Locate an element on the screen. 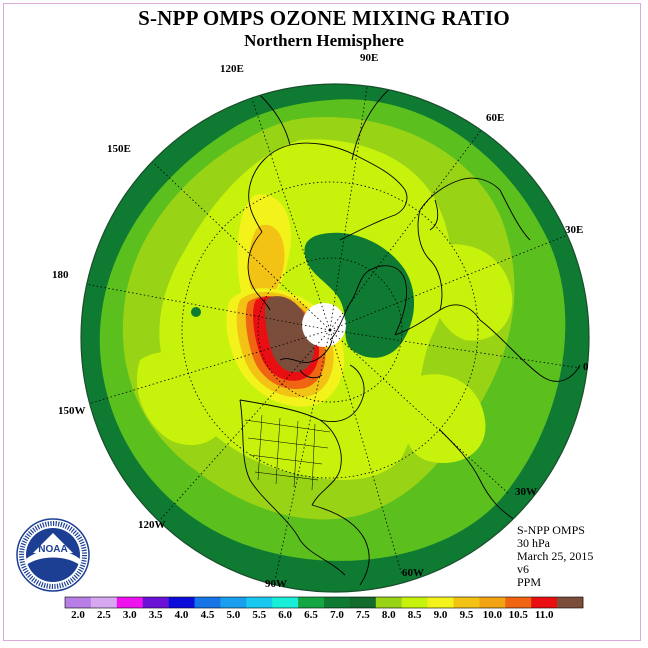 This screenshot has width=648, height=648. colorbar-tick-label: 2.0 is located at coordinates (78, 615).